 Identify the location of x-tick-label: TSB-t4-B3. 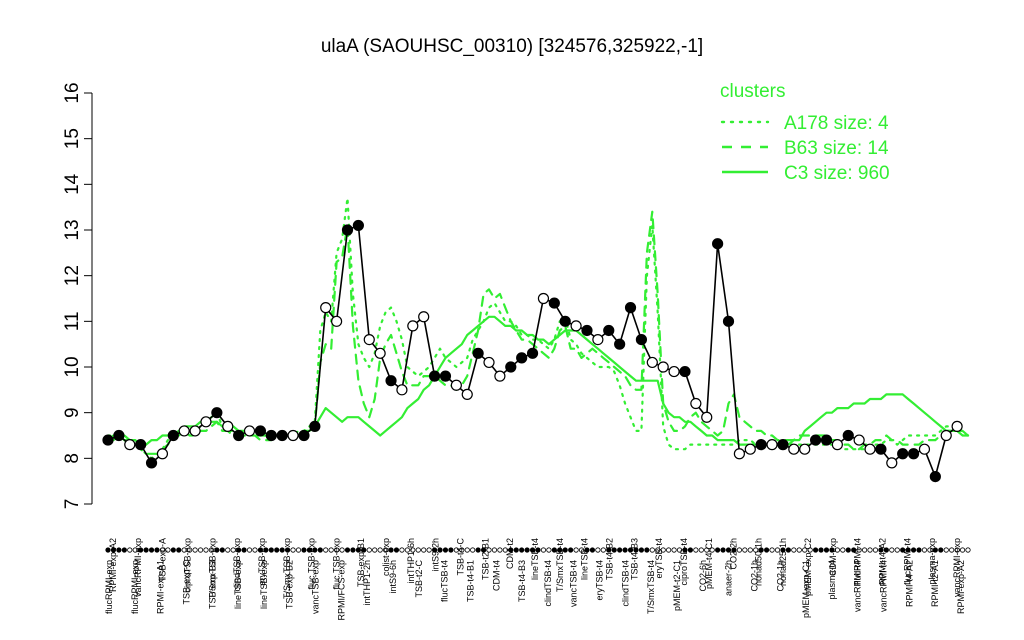
(634, 559).